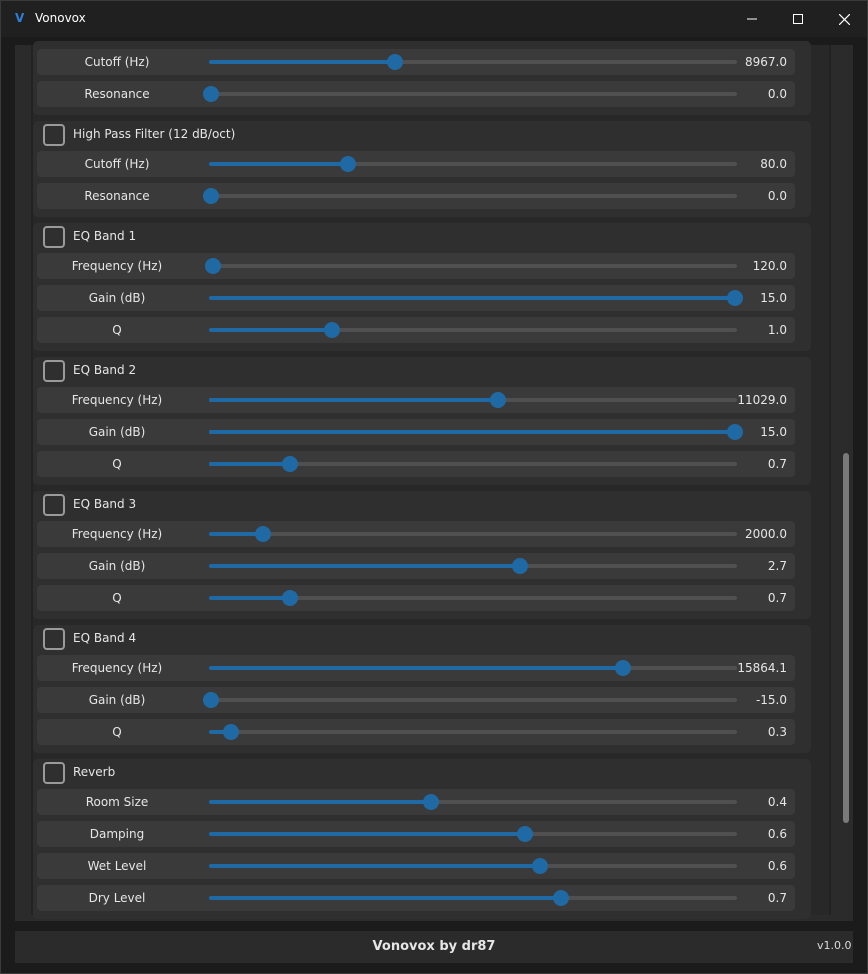 The height and width of the screenshot is (974, 868). I want to click on enable-checkbox-eq1, so click(54, 237).